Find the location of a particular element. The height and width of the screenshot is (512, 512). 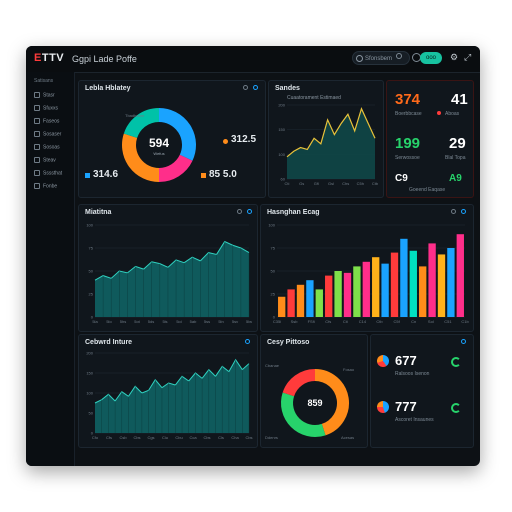

x-tick-label: Ssb is located at coordinates (295, 321).